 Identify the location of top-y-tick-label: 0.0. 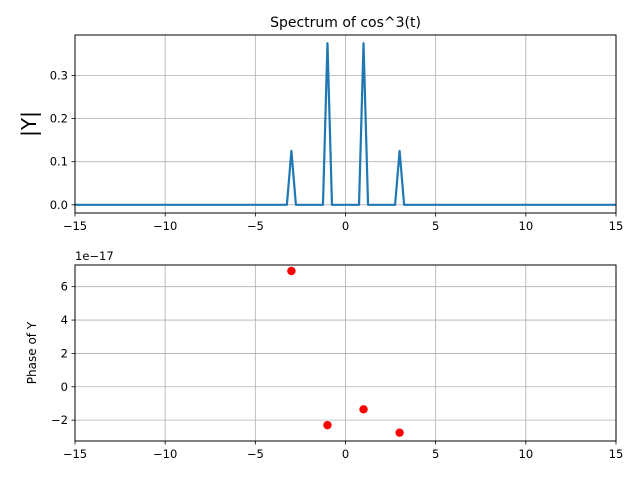
(59, 205).